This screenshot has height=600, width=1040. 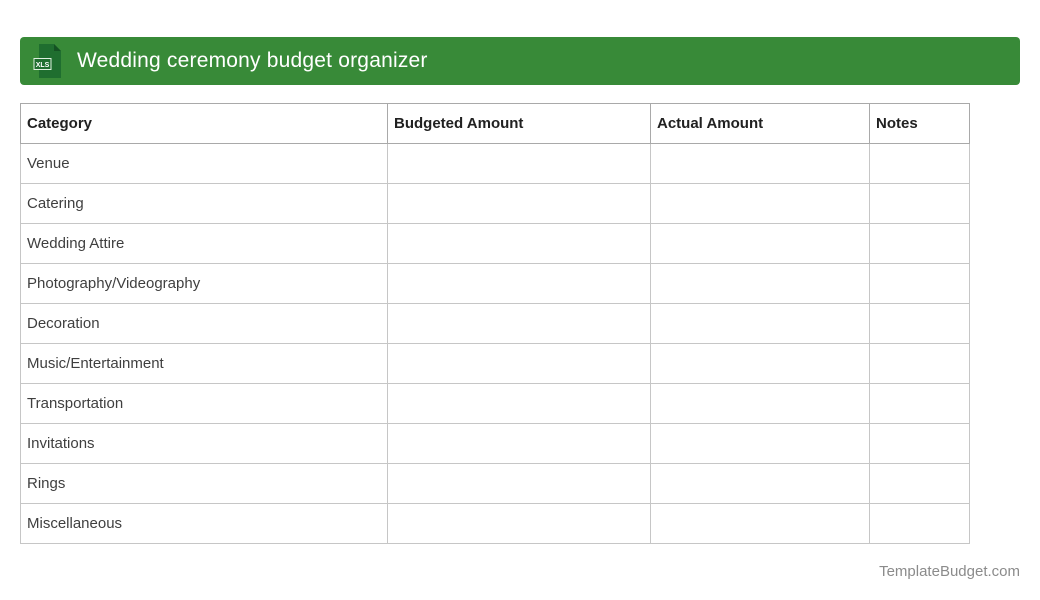 I want to click on cell-category: Venue, so click(x=204, y=163).